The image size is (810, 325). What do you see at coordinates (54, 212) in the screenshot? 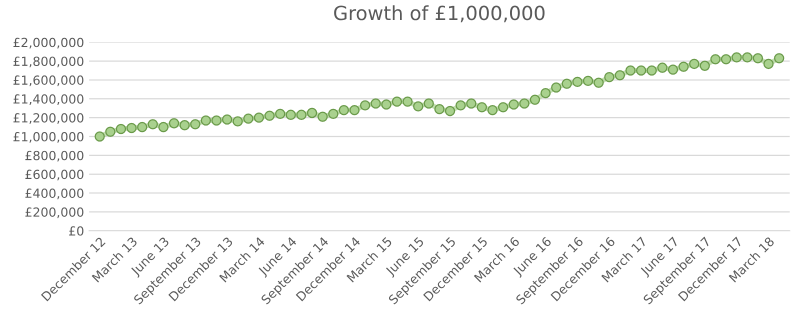
I see `y-tick-label: £200,000` at bounding box center [54, 212].